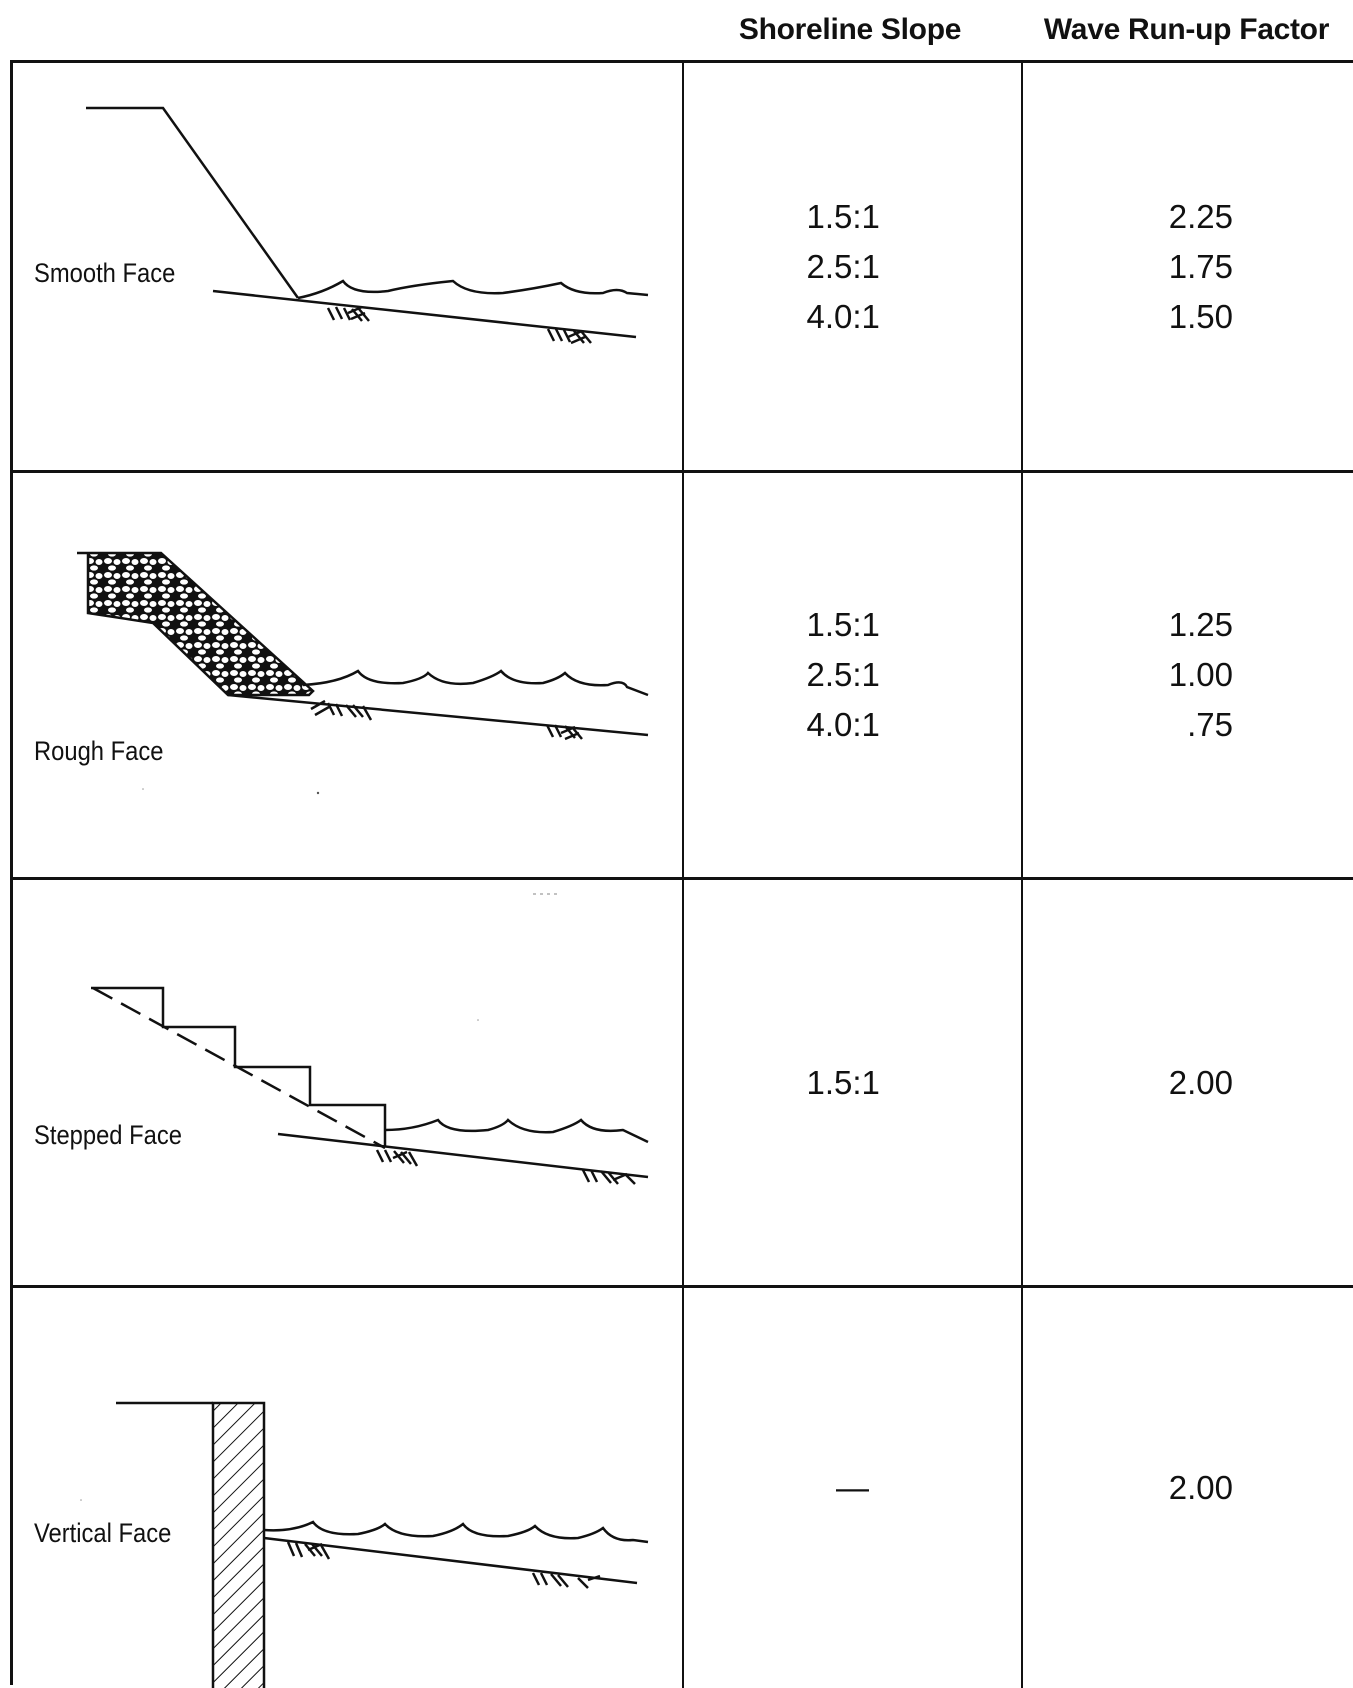 The image size is (1353, 1688). What do you see at coordinates (105, 273) in the screenshot?
I see `smooth-face-label: Smooth Face` at bounding box center [105, 273].